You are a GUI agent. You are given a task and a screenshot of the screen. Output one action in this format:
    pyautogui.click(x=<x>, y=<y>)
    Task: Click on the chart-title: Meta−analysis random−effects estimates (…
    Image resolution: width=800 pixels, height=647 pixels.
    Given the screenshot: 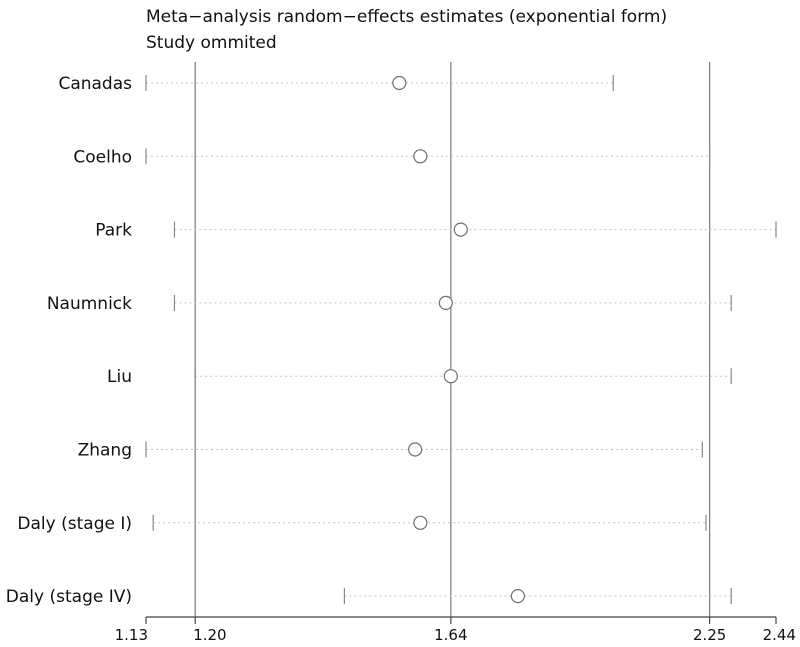 What is the action you would take?
    pyautogui.click(x=406, y=17)
    